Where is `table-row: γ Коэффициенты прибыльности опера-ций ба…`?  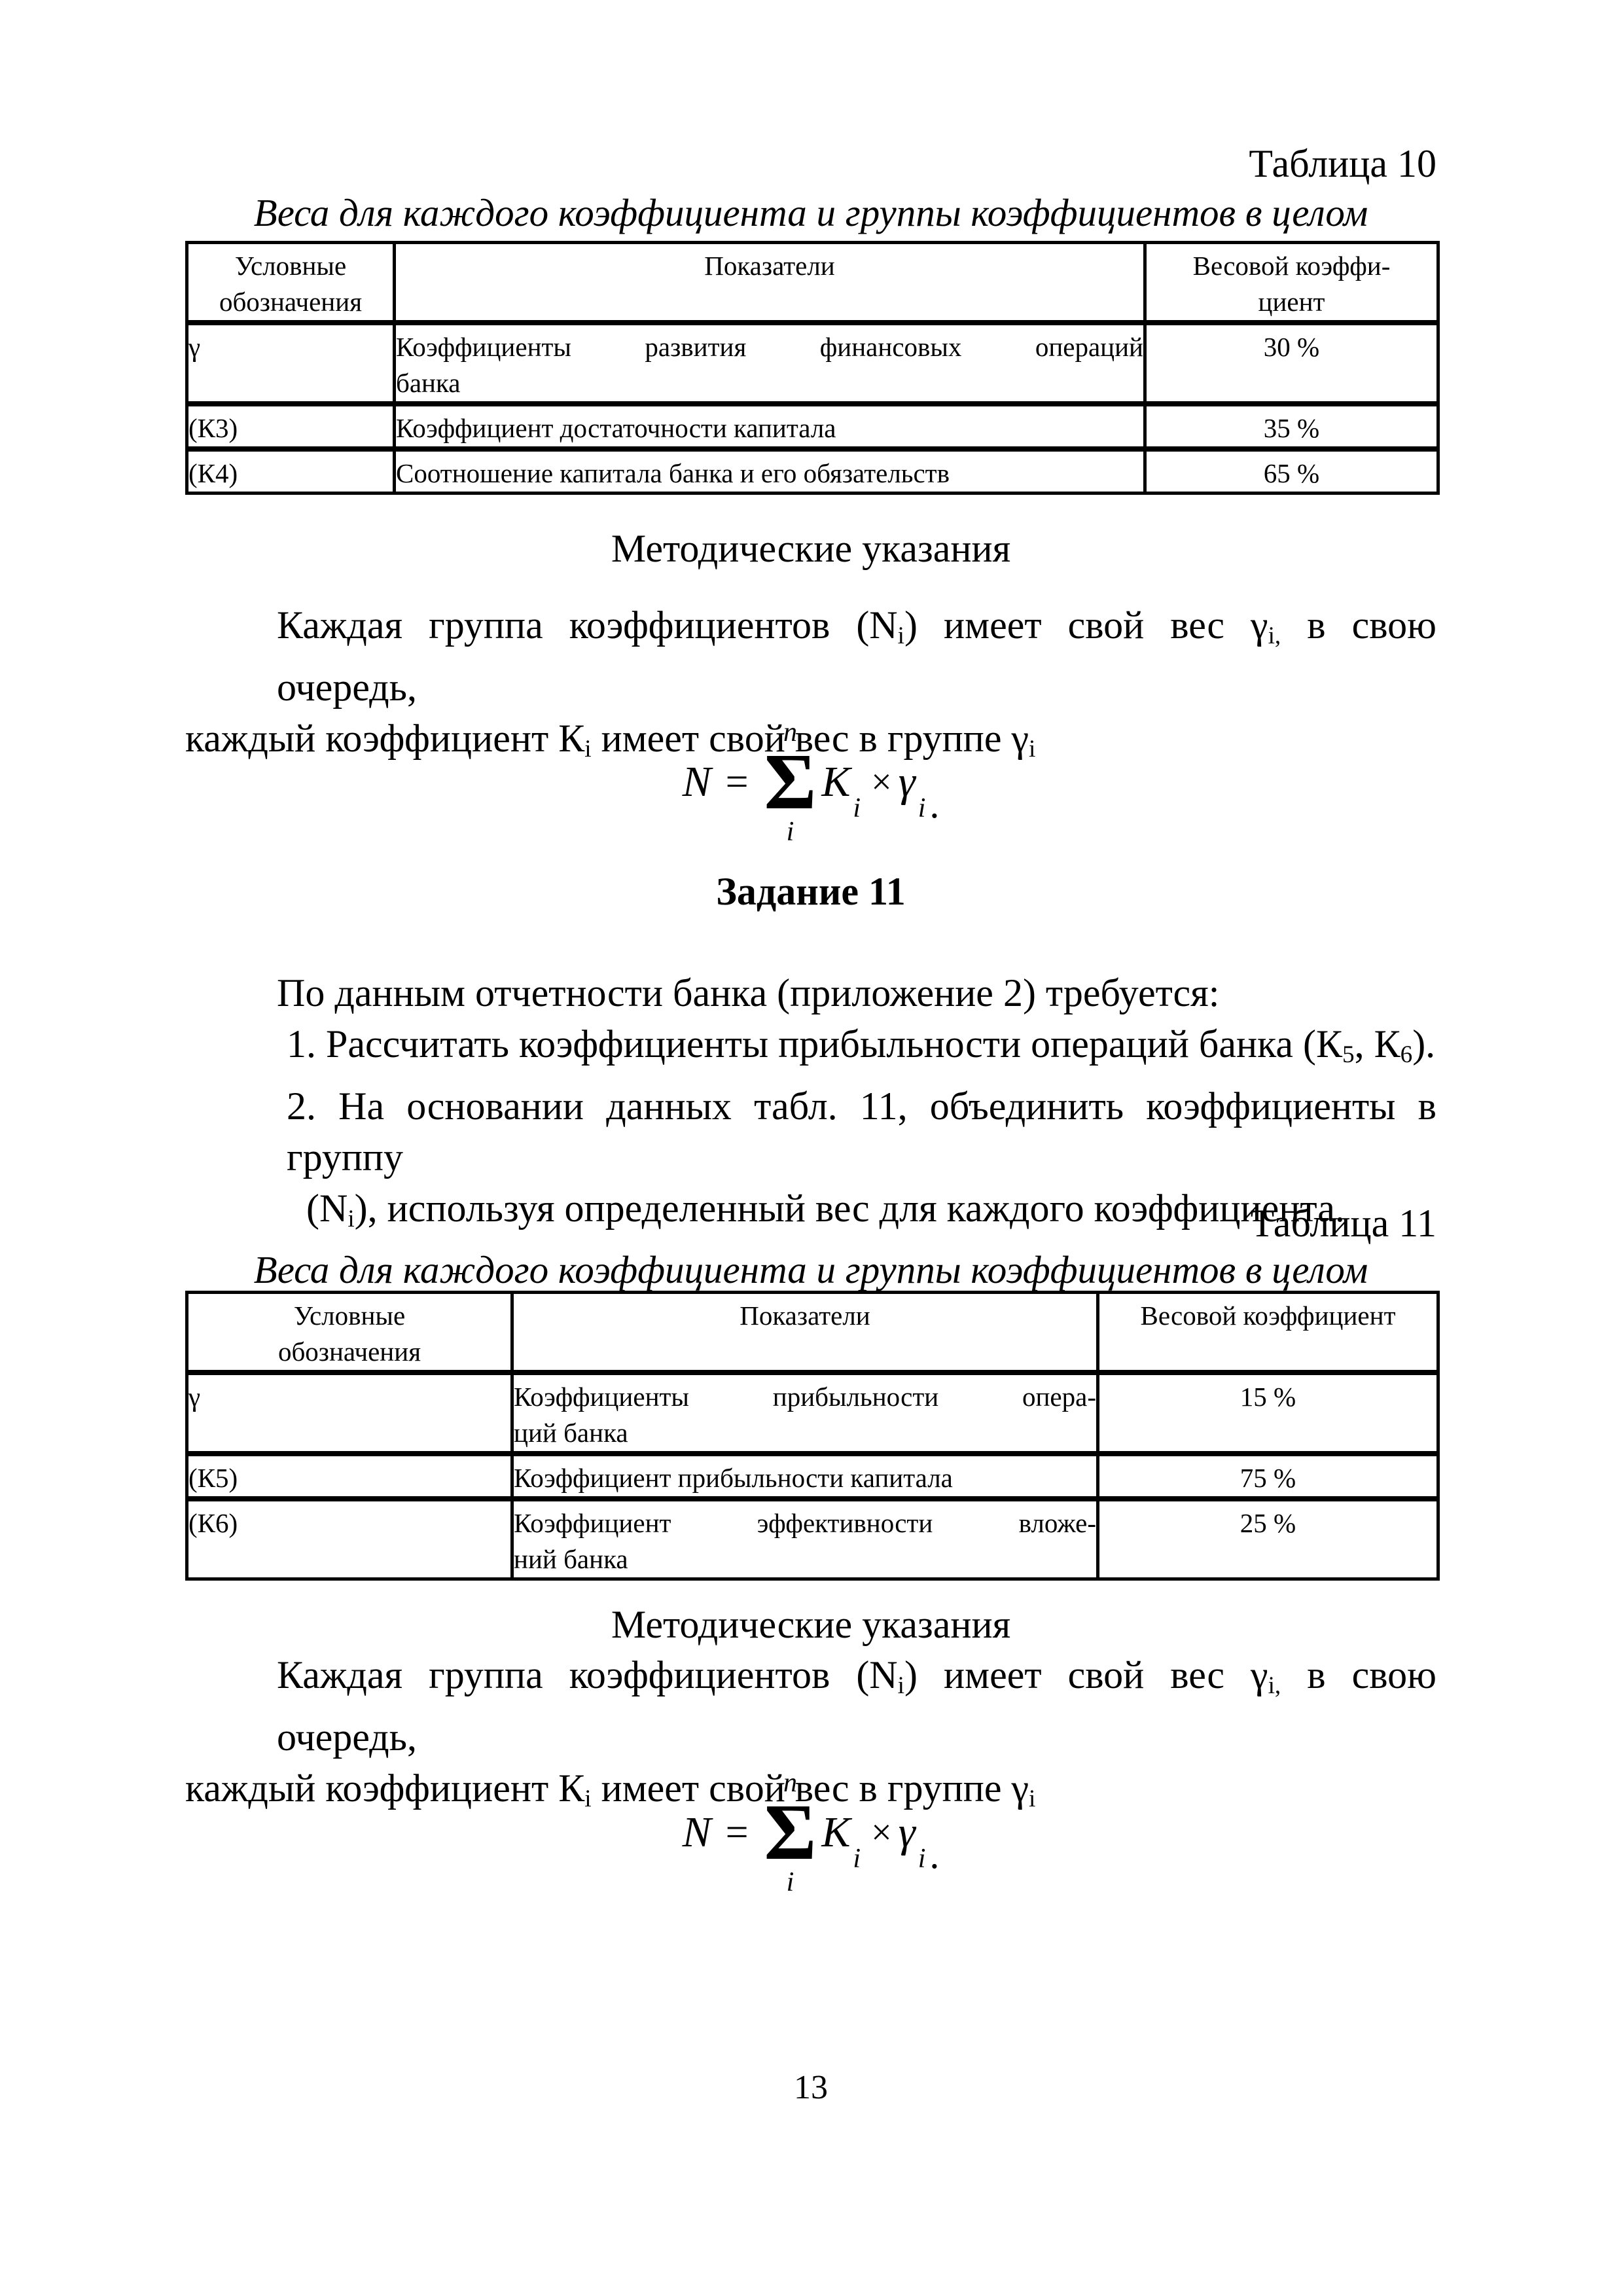 table-row: γ Коэффициенты прибыльности опера-ций ба… is located at coordinates (813, 1413).